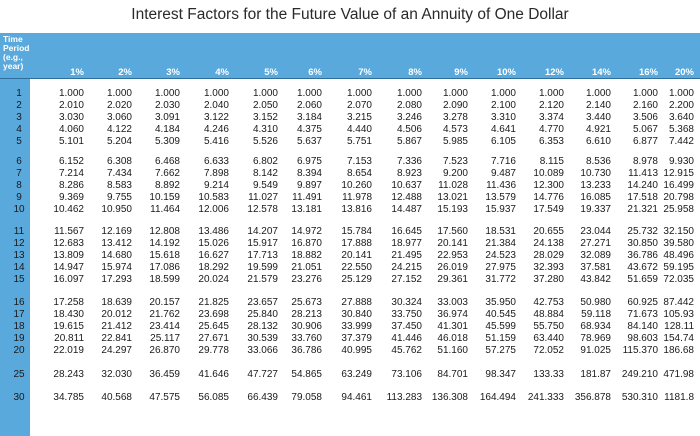 This screenshot has height=436, width=700. What do you see at coordinates (452, 302) in the screenshot?
I see `factor-cell: 33.003` at bounding box center [452, 302].